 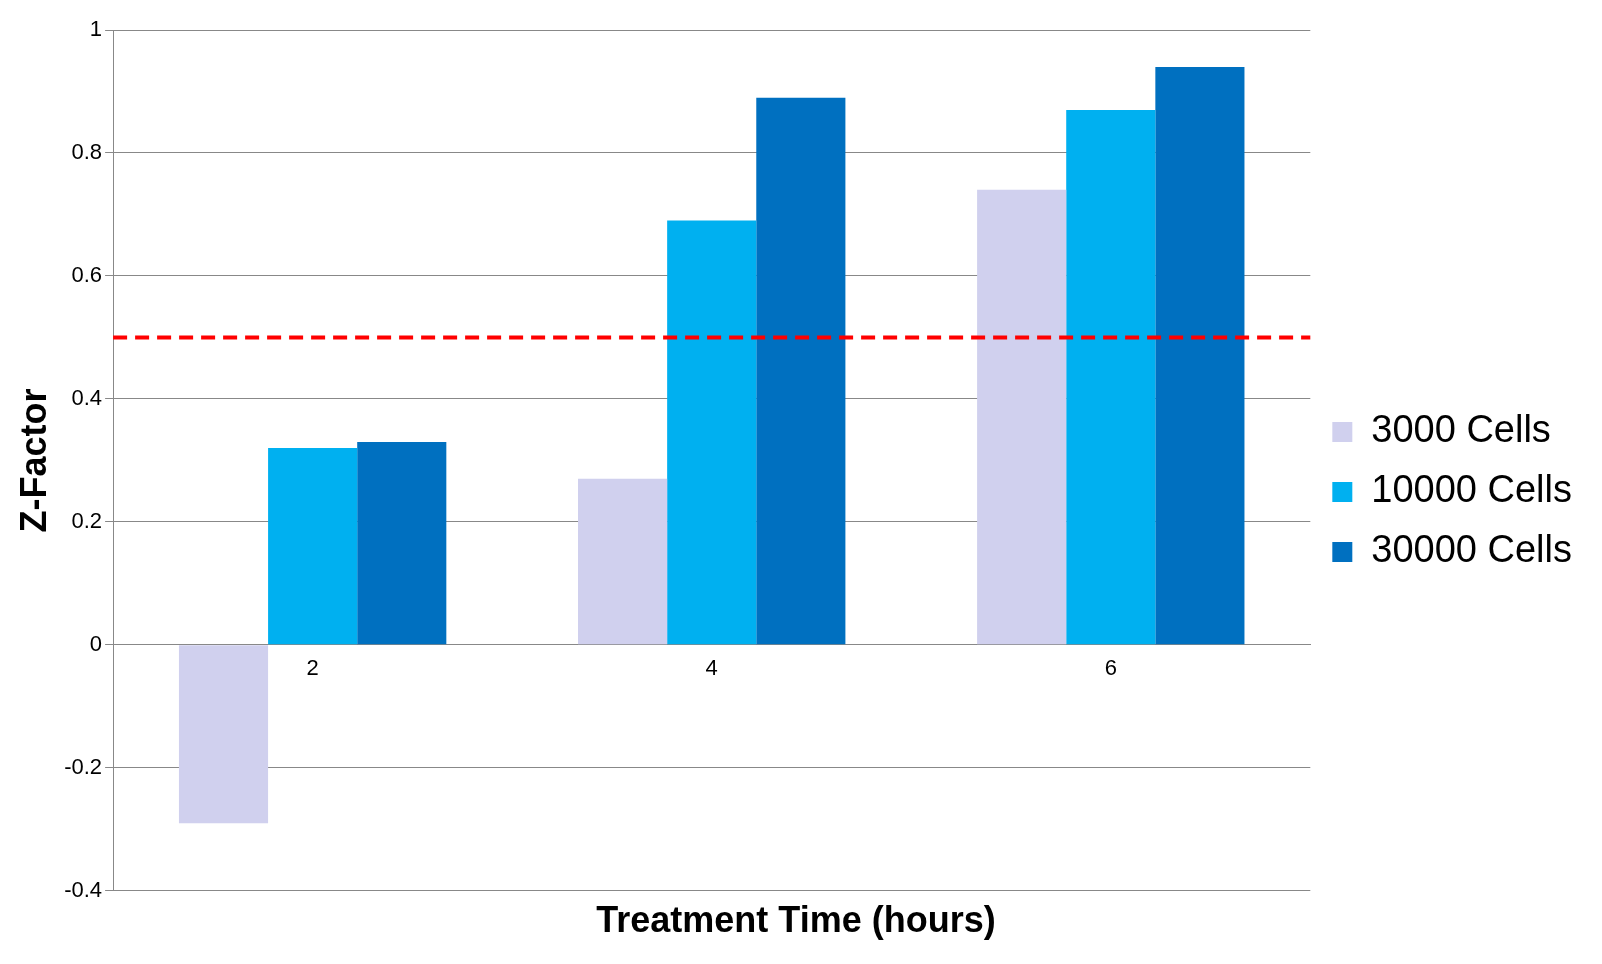 What do you see at coordinates (1461, 429) in the screenshot?
I see `legend-label: 3000 Cells` at bounding box center [1461, 429].